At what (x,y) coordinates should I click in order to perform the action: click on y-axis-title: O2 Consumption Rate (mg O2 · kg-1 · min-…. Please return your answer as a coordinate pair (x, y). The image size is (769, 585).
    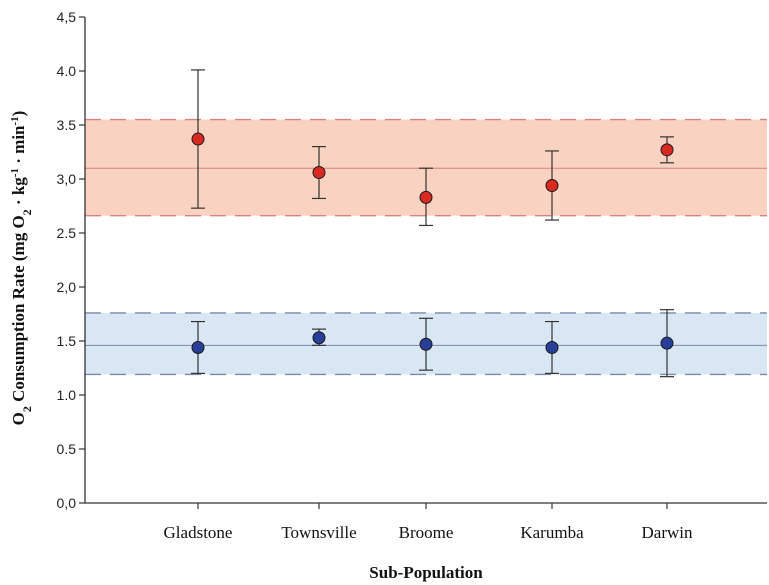
    Looking at the image, I should click on (21, 268).